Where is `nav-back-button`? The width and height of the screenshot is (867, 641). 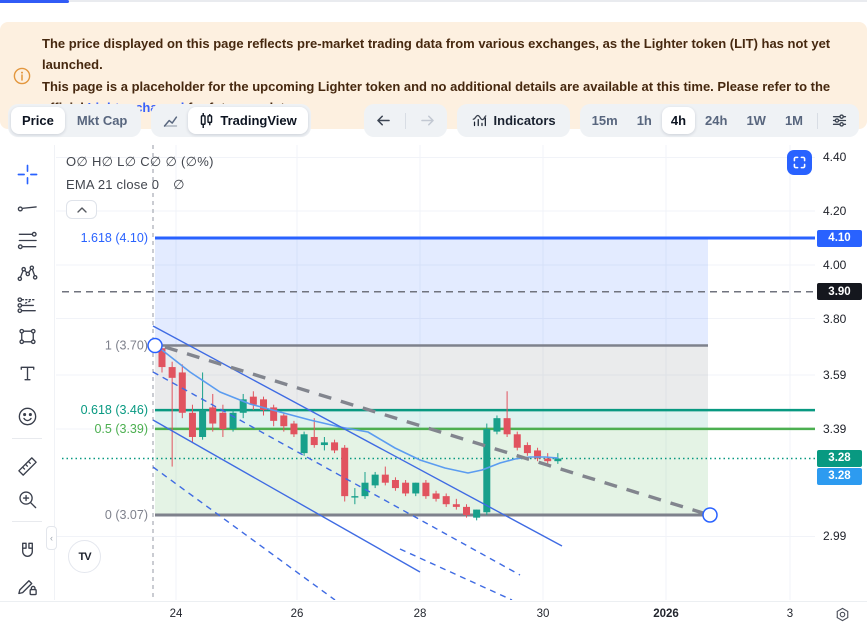
nav-back-button is located at coordinates (383, 120).